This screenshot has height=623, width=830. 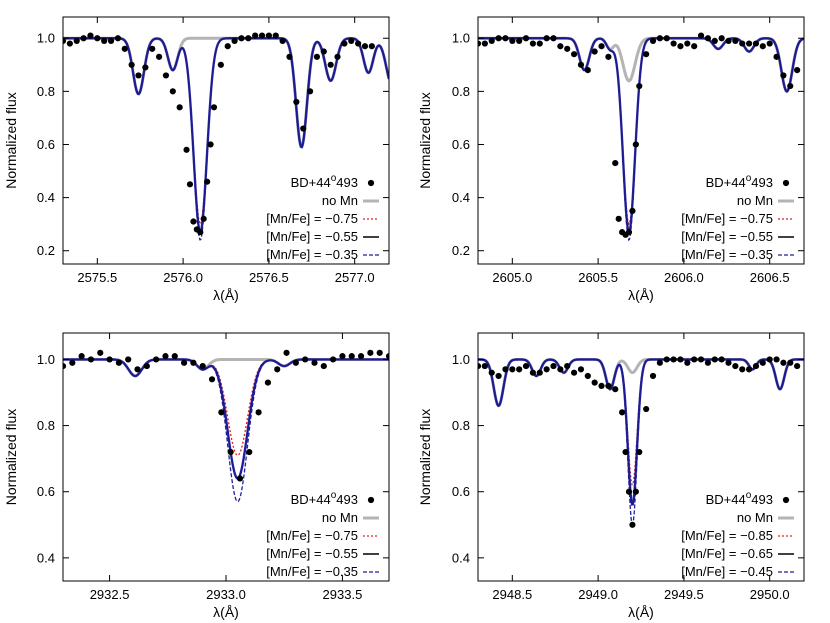 What do you see at coordinates (226, 594) in the screenshot?
I see `x-tick-label: 2933.0` at bounding box center [226, 594].